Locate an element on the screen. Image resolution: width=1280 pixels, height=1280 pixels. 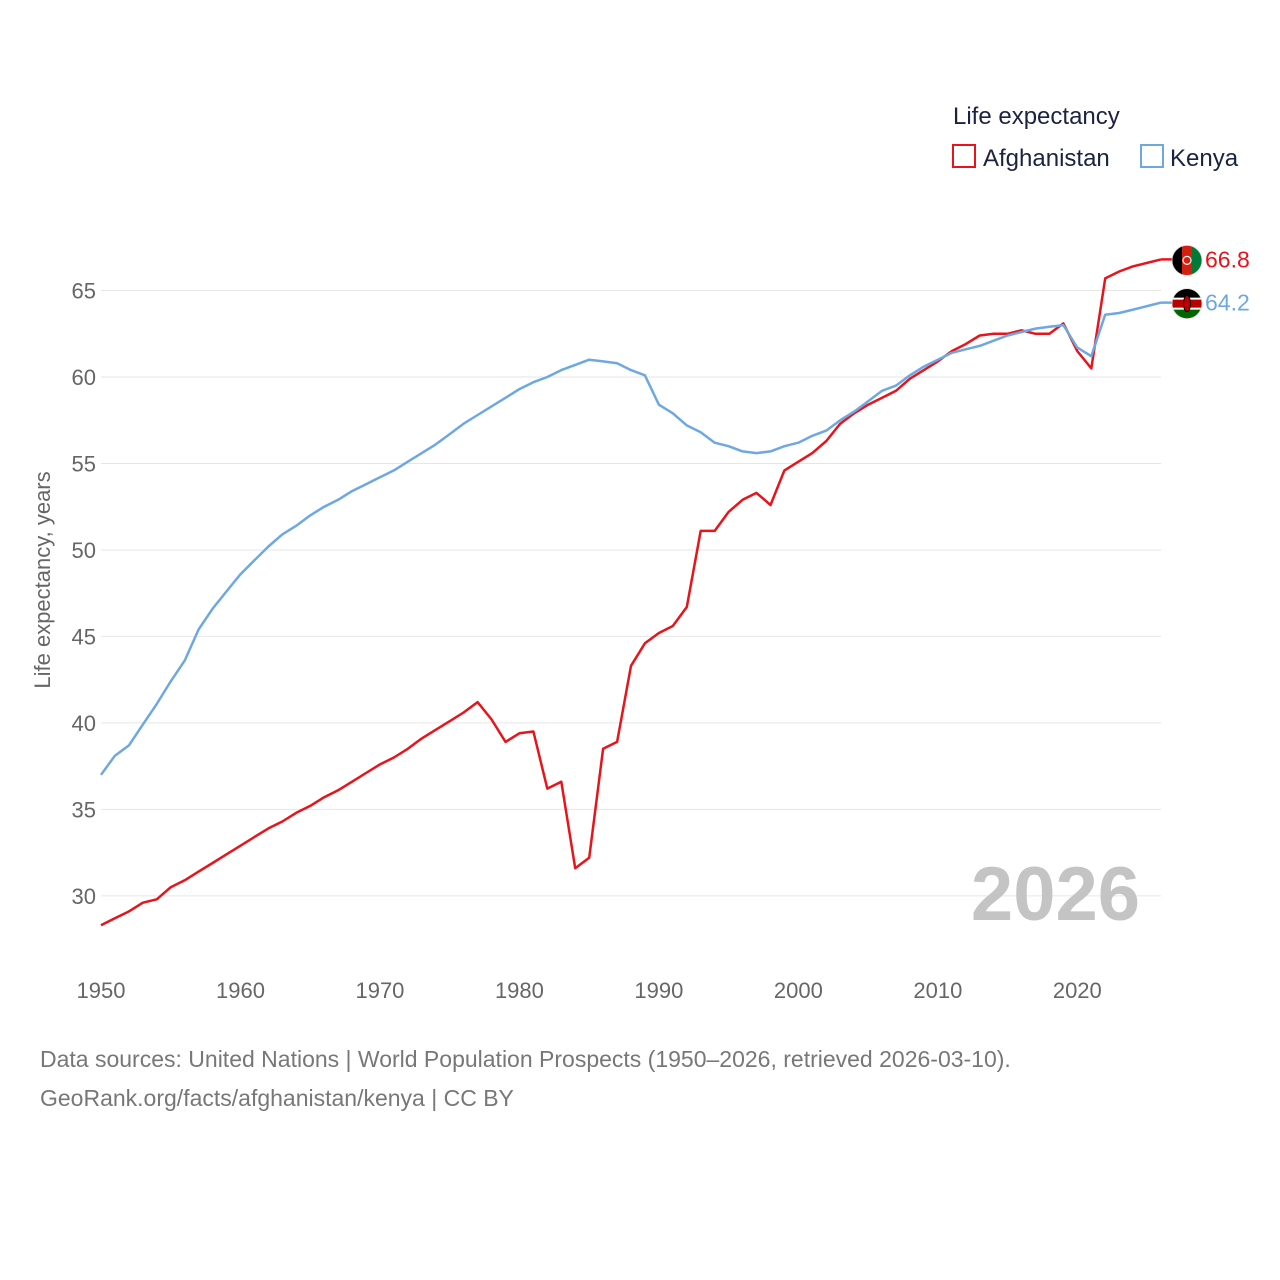
y-tick-label-30: 30 is located at coordinates (84, 896).